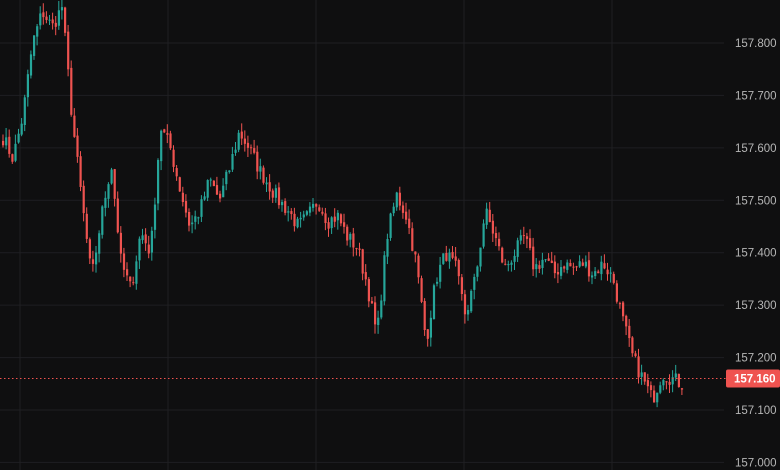  I want to click on y-tick-label: 157.500, so click(756, 201).